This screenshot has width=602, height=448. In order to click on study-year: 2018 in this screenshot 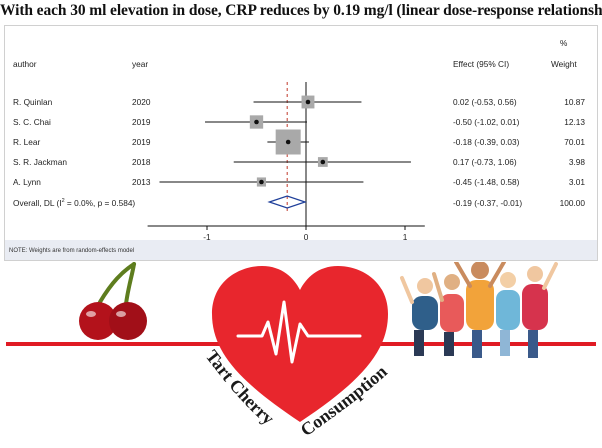, I will do `click(141, 162)`.